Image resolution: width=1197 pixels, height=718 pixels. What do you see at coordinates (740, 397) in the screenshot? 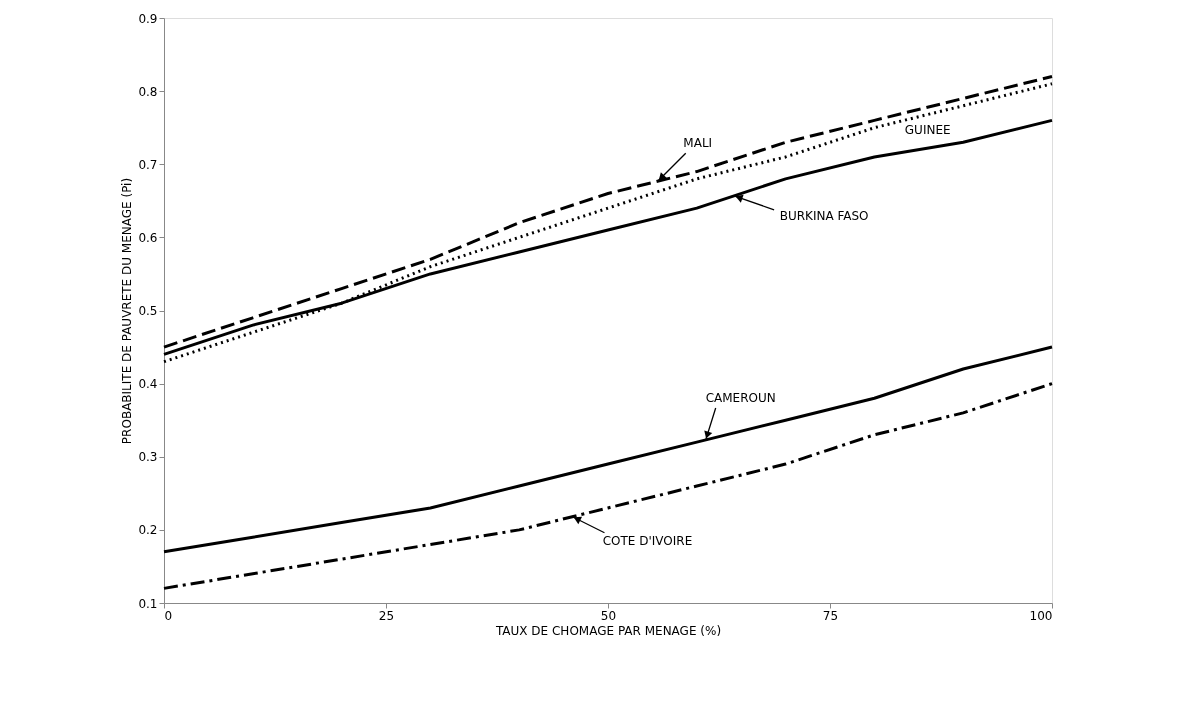
I see `series-label: CAMEROUN` at bounding box center [740, 397].